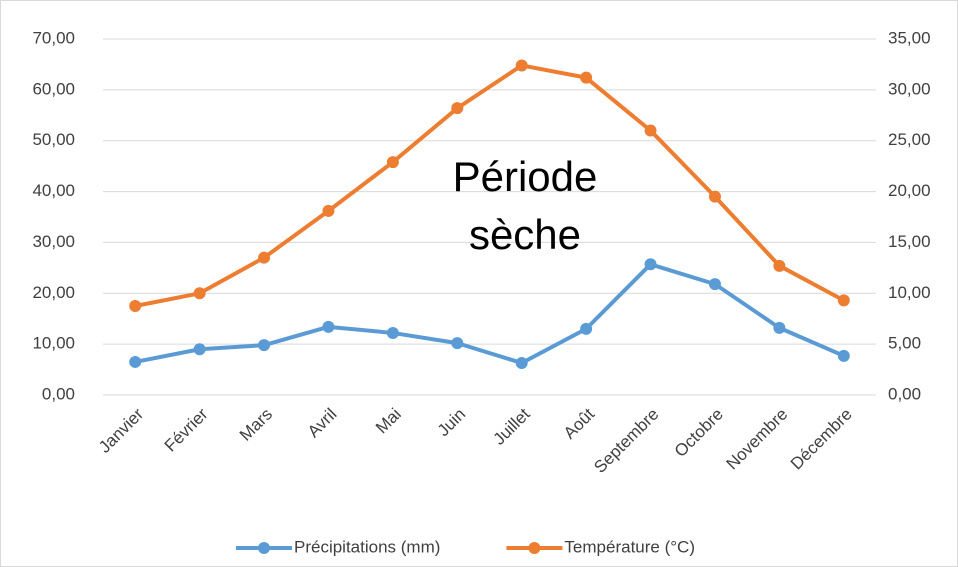 This screenshot has width=958, height=567. What do you see at coordinates (904, 393) in the screenshot?
I see `y2-tick-label: 0,00` at bounding box center [904, 393].